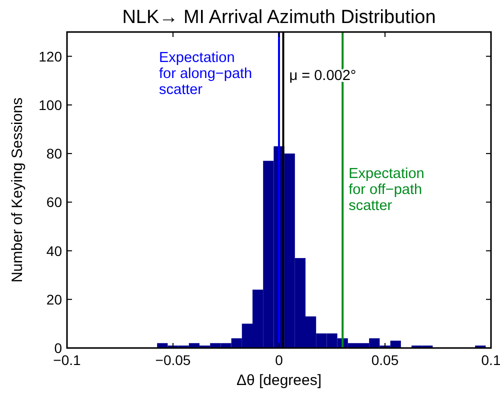  What do you see at coordinates (386, 190) in the screenshot?
I see `ref-line-label: Expectation for off−path scatter` at bounding box center [386, 190].